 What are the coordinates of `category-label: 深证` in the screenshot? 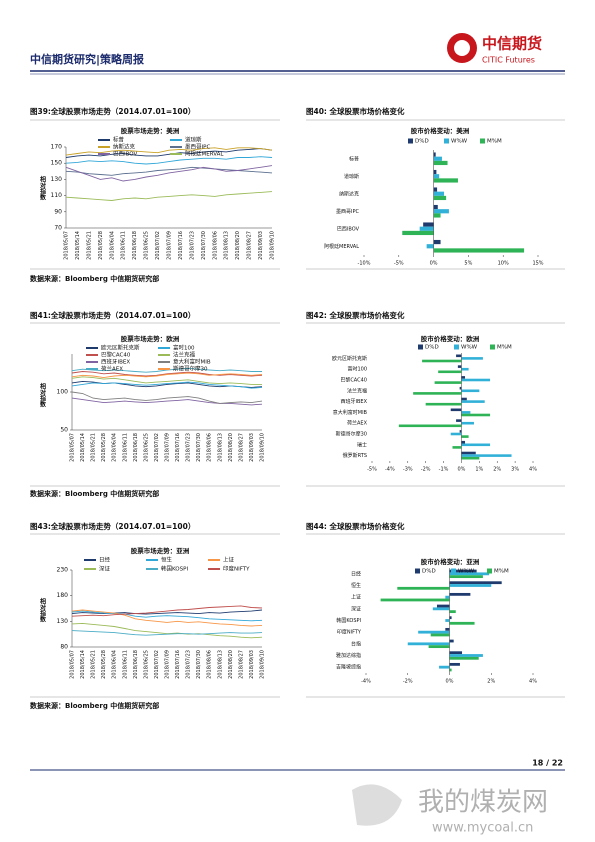 It's located at (356, 608).